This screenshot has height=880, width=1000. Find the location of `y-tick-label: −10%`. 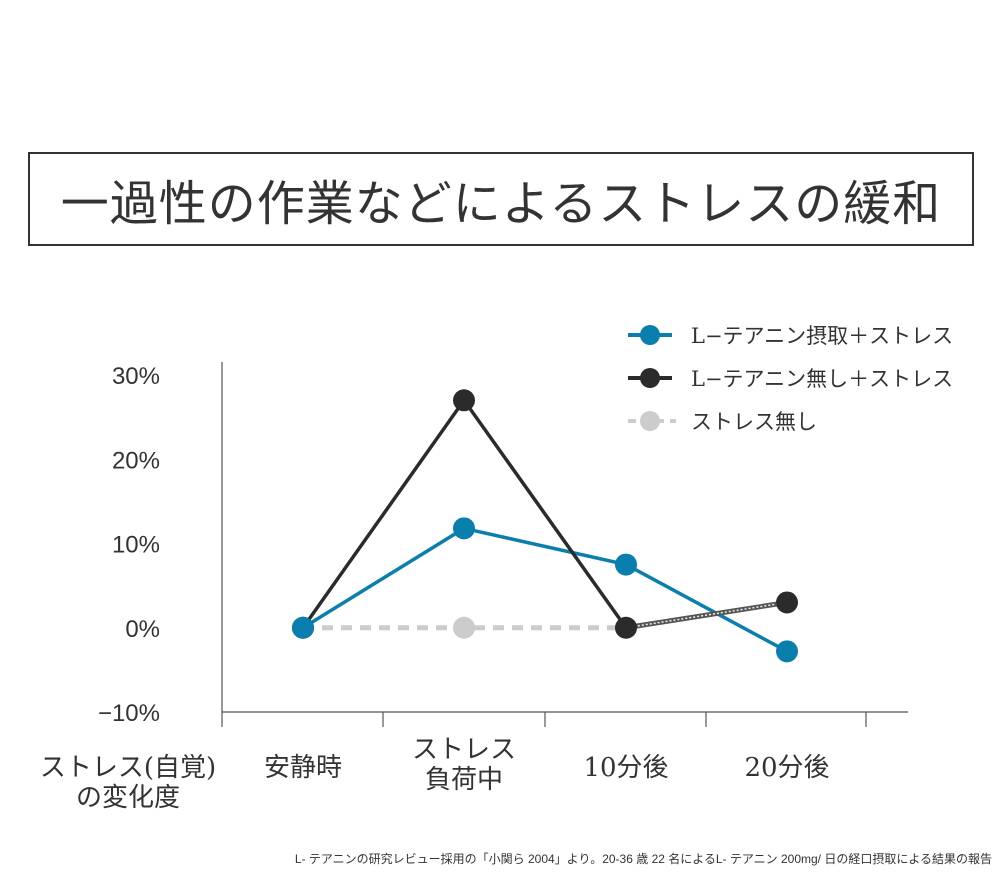

y-tick-label: −10% is located at coordinates (129, 713).